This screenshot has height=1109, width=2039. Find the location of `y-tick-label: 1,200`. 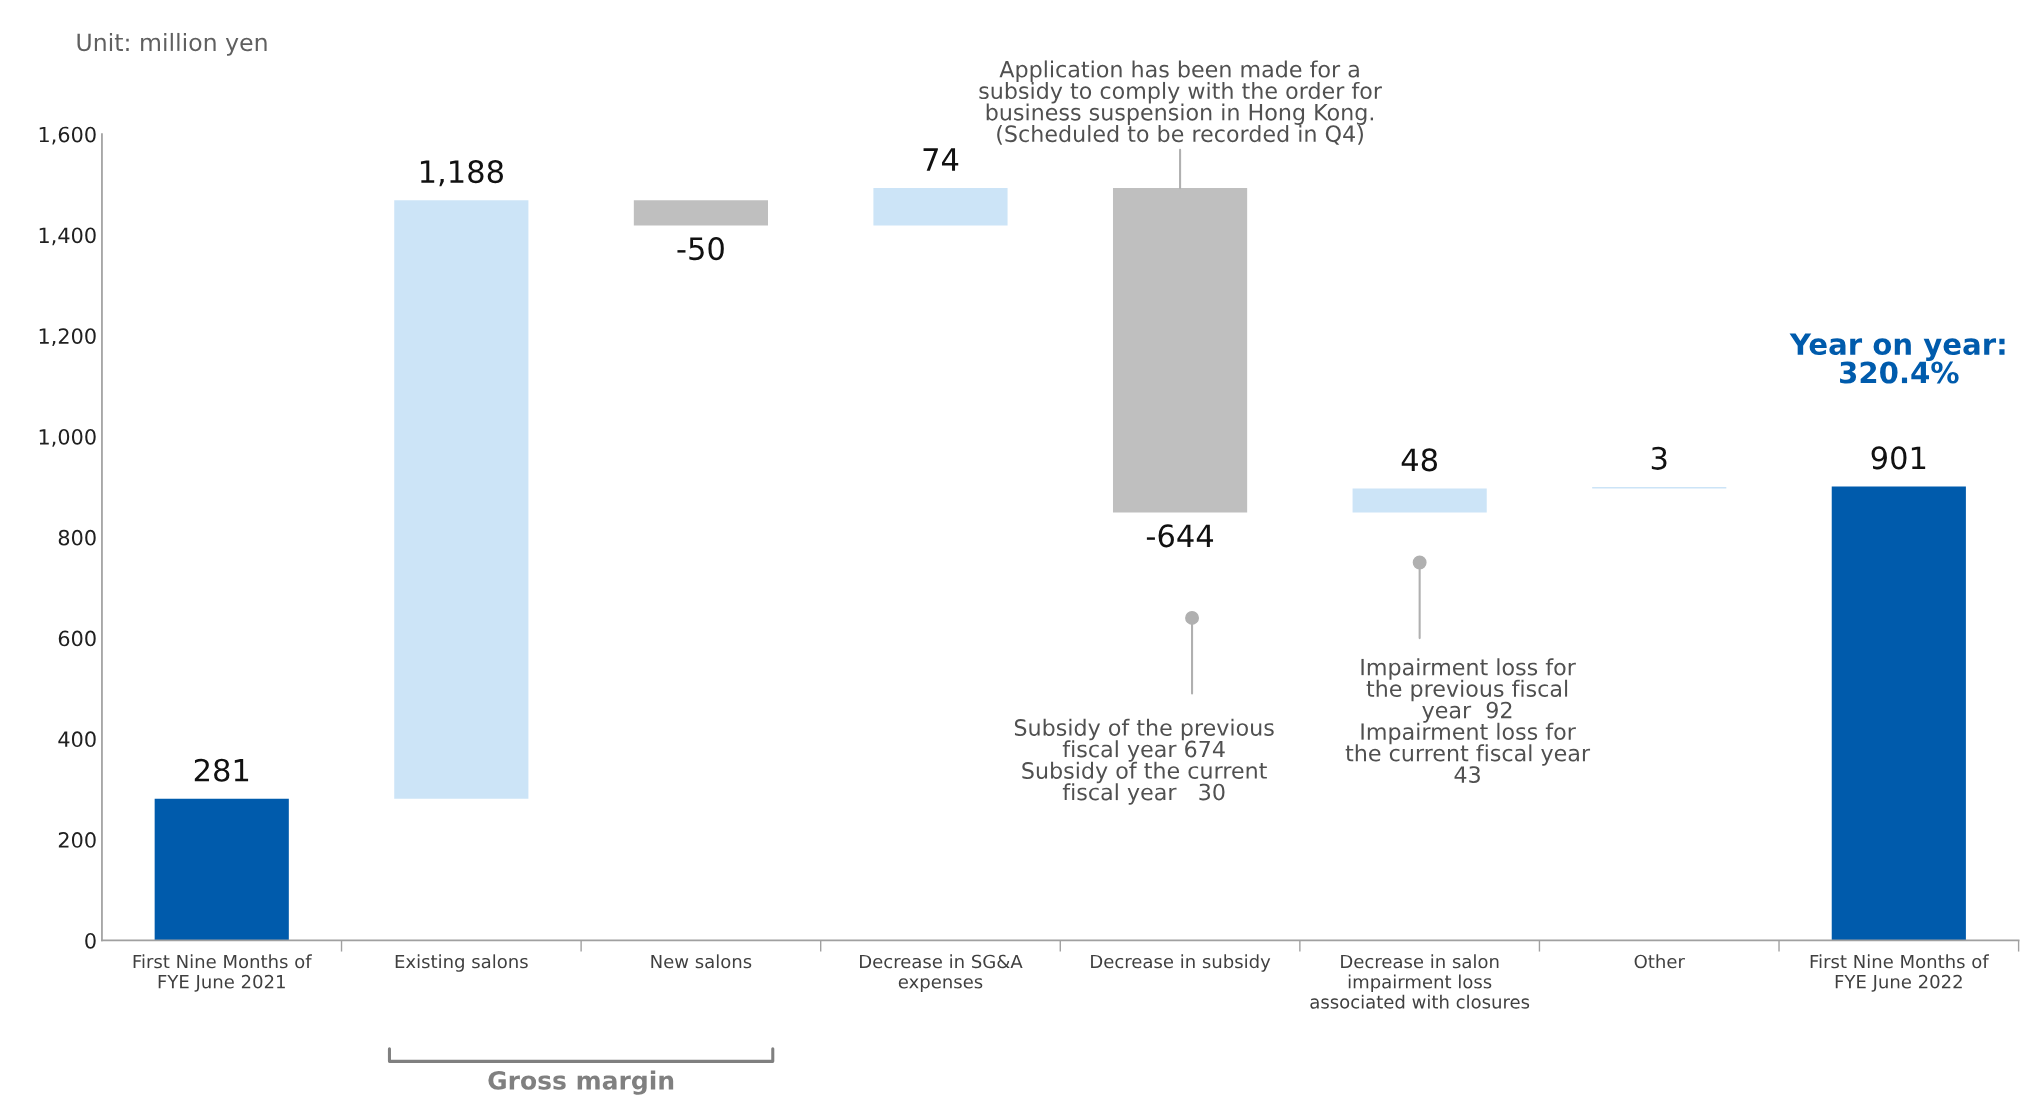

y-tick-label: 1,200 is located at coordinates (67, 337).